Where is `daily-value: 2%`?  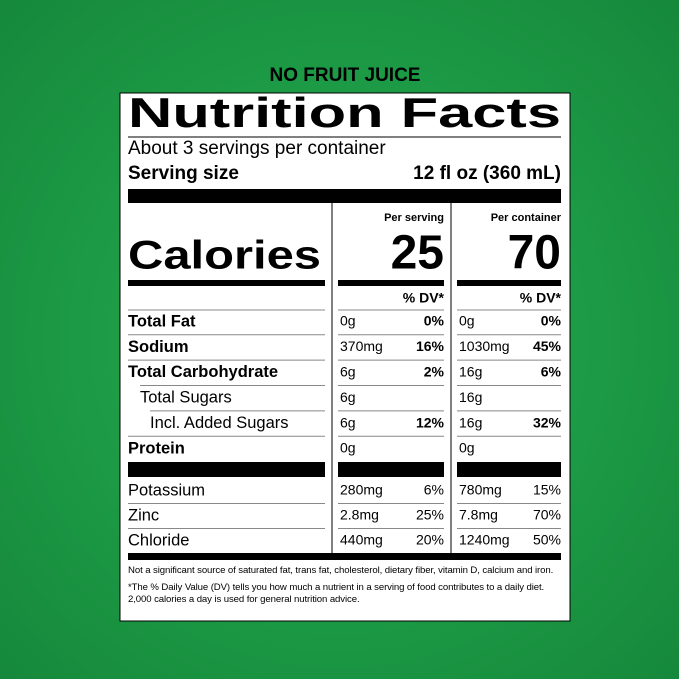
daily-value: 2% is located at coordinates (434, 372).